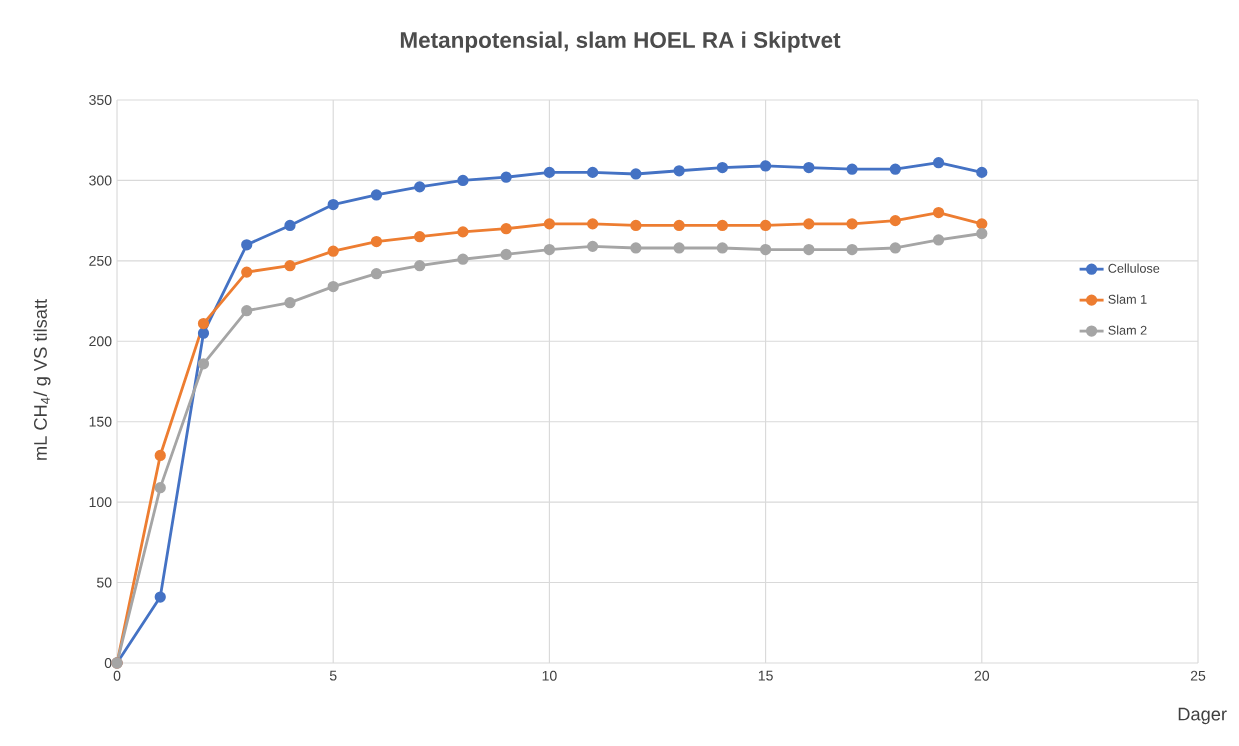 The width and height of the screenshot is (1239, 746). Describe the element at coordinates (104, 582) in the screenshot. I see `y-tick-label: 50` at that location.